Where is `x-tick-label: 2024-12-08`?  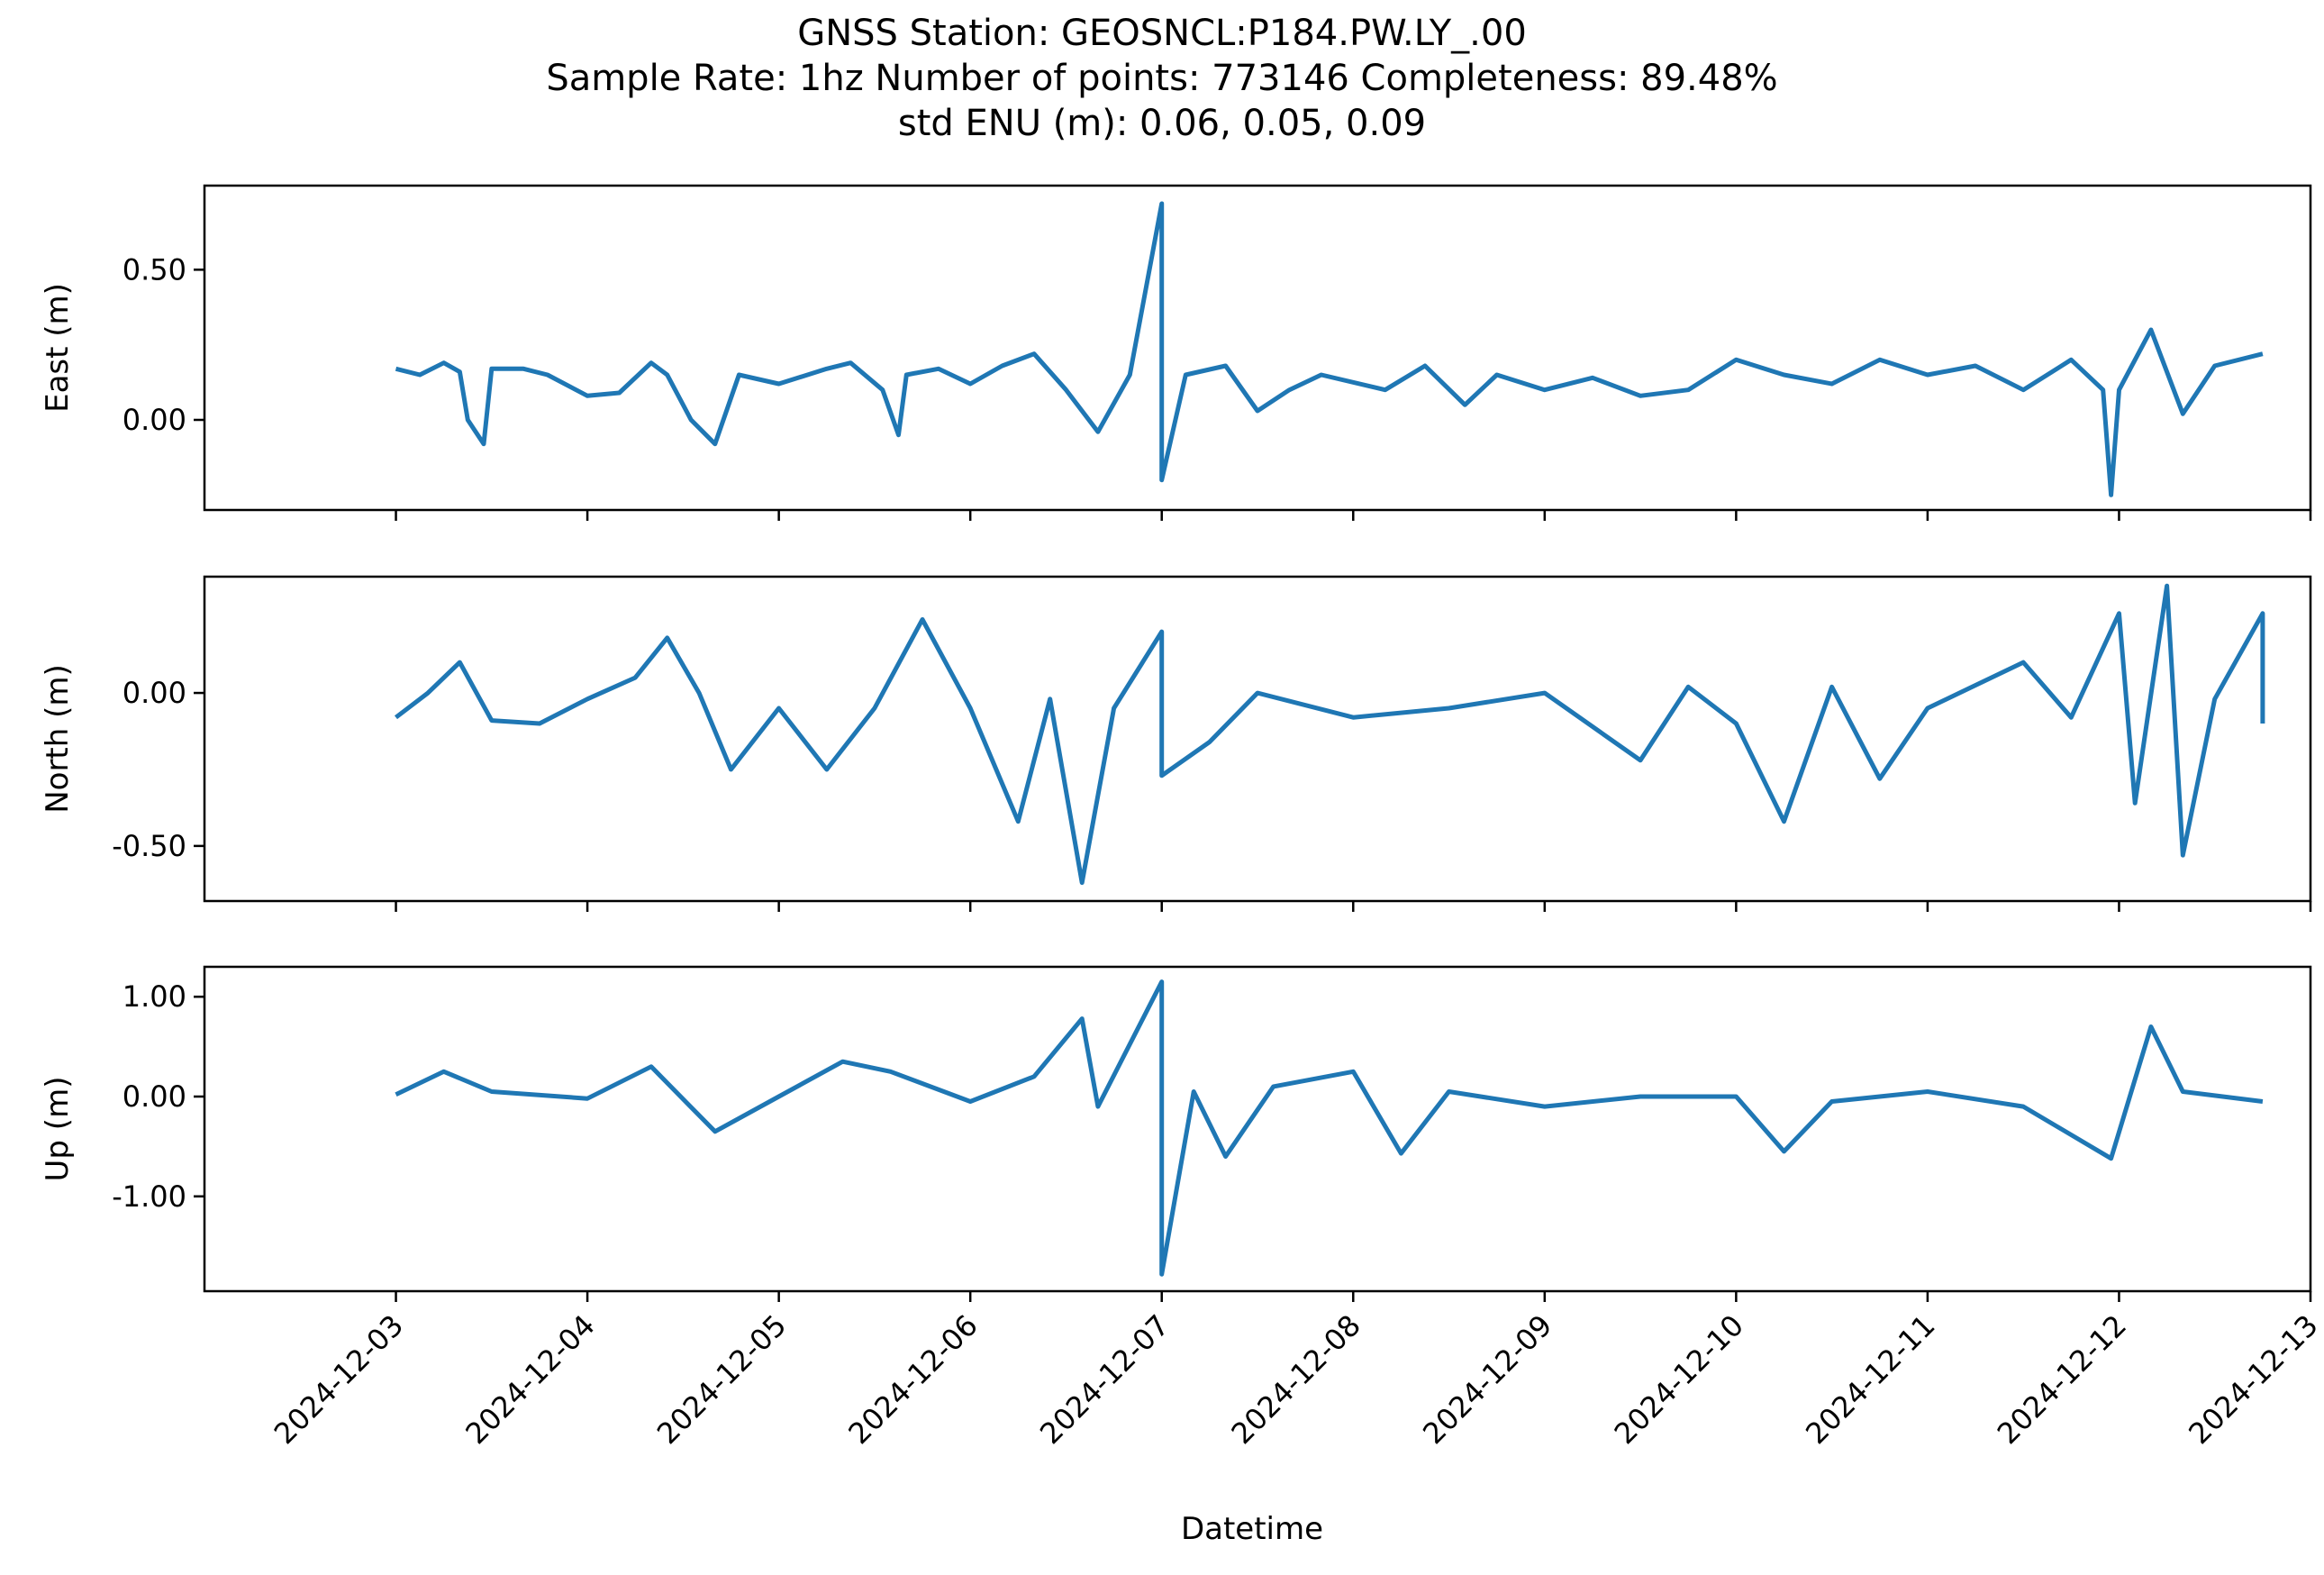 x-tick-label: 2024-12-08 is located at coordinates (1296, 1379).